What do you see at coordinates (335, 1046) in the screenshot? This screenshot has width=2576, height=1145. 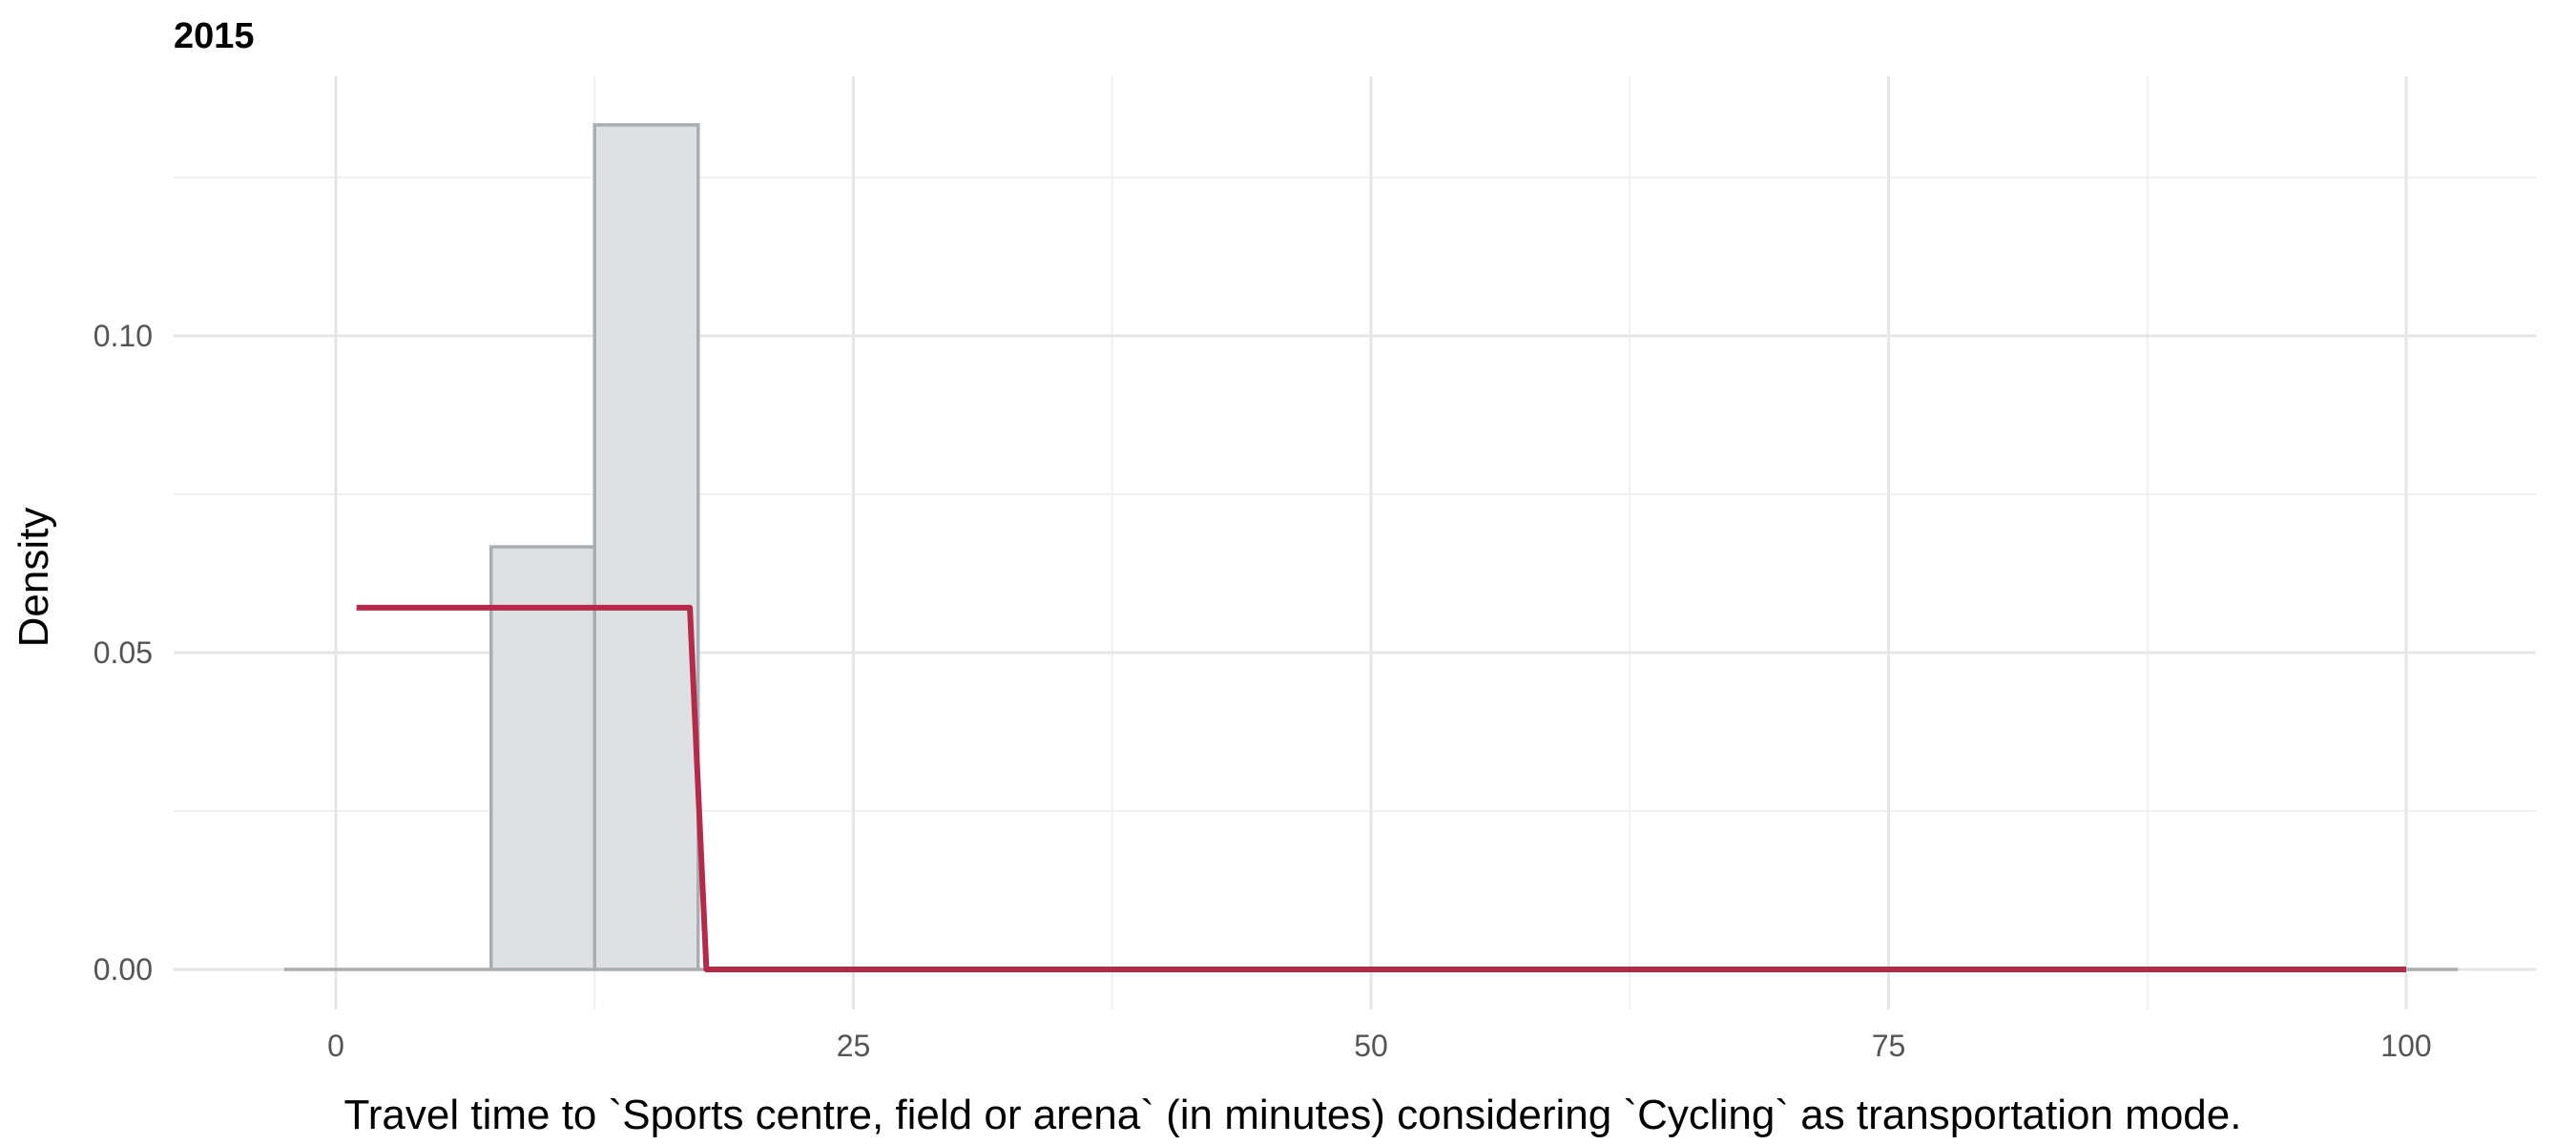 I see `x-tick-label: 0` at bounding box center [335, 1046].